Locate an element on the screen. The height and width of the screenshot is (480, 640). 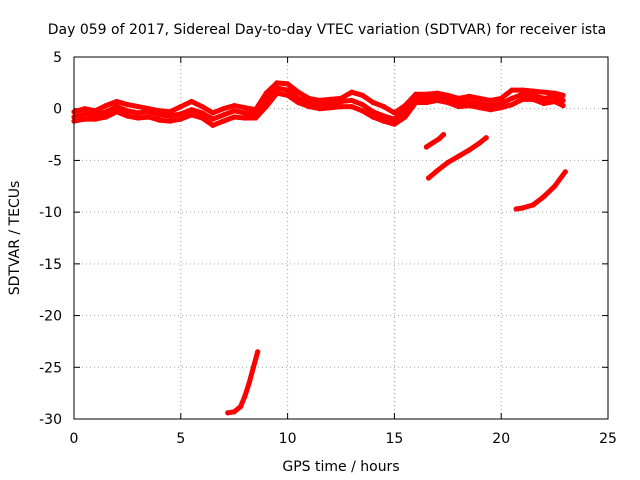
y-tick-label: 0 is located at coordinates (57, 110).